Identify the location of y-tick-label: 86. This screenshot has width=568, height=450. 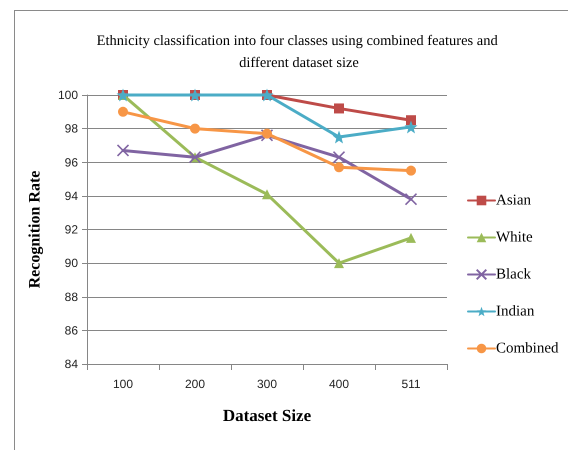
(71, 330).